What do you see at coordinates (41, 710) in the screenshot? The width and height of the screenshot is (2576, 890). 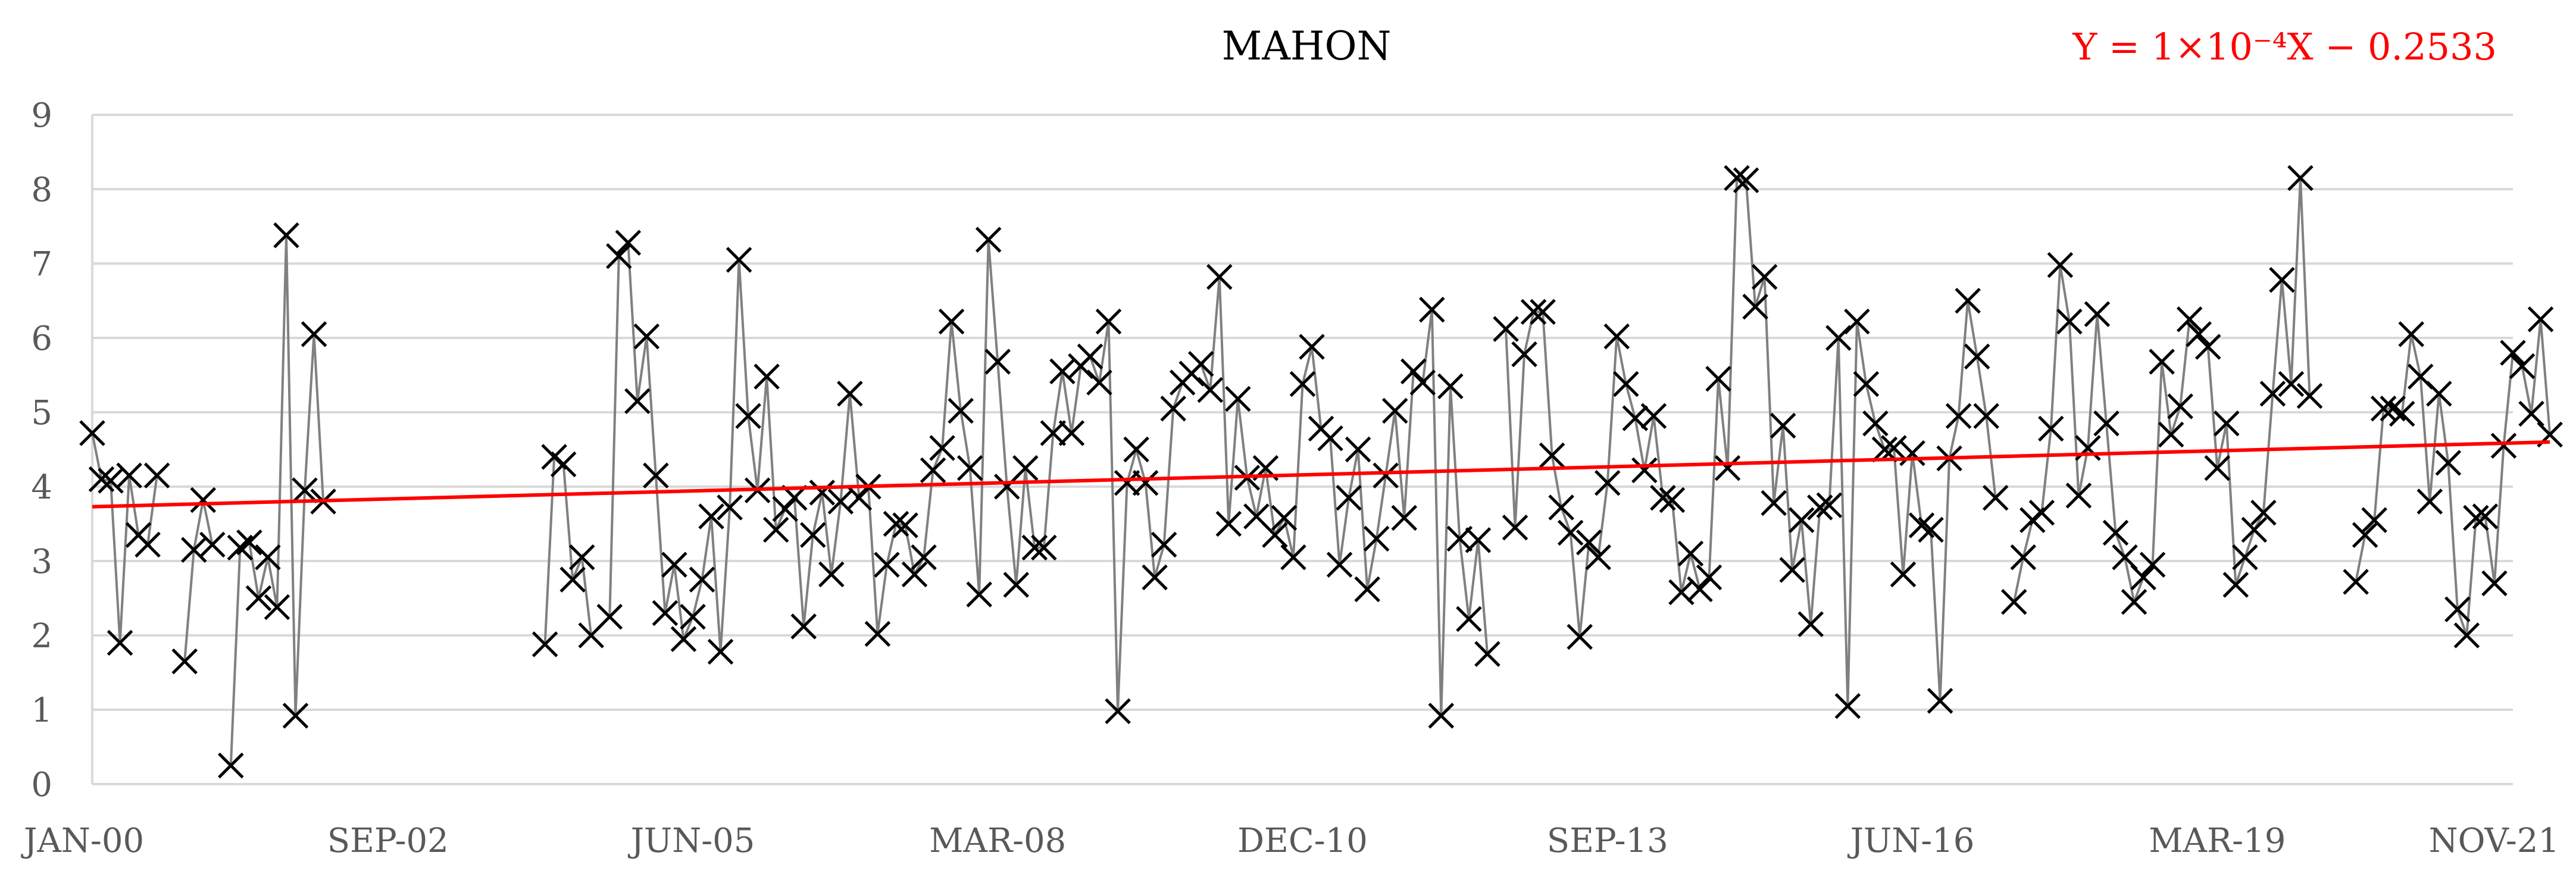 I see `y-tick-1: 1` at bounding box center [41, 710].